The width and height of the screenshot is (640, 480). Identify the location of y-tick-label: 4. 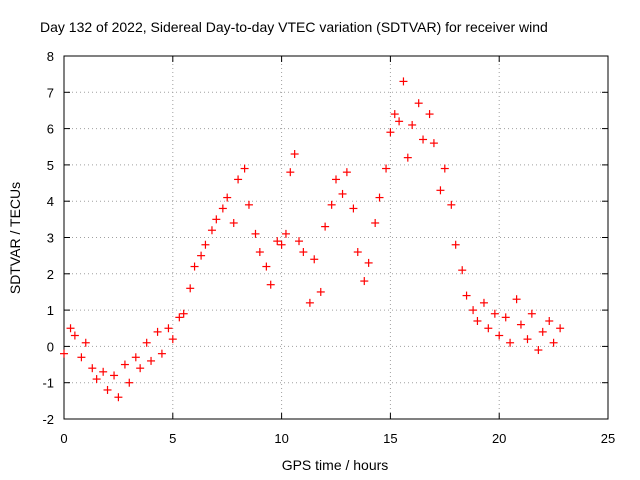
(50, 201).